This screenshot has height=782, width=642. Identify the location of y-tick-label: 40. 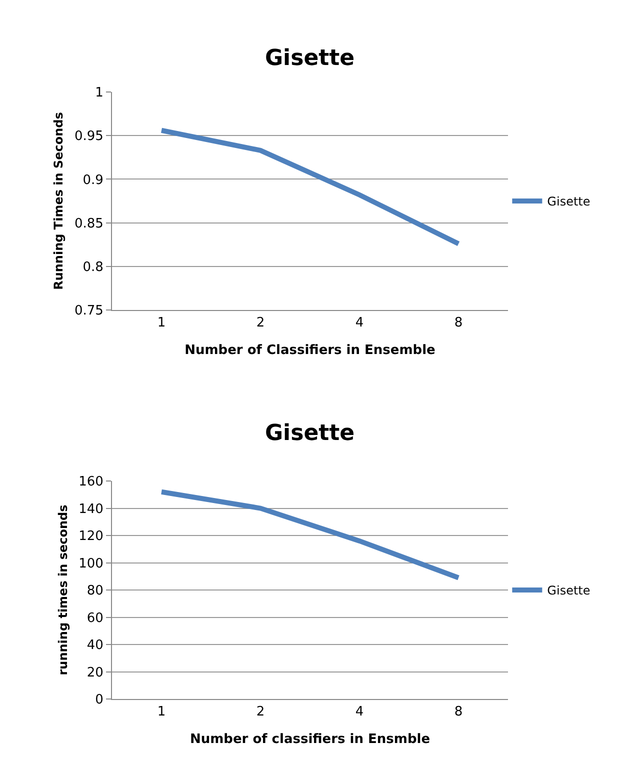
(95, 646).